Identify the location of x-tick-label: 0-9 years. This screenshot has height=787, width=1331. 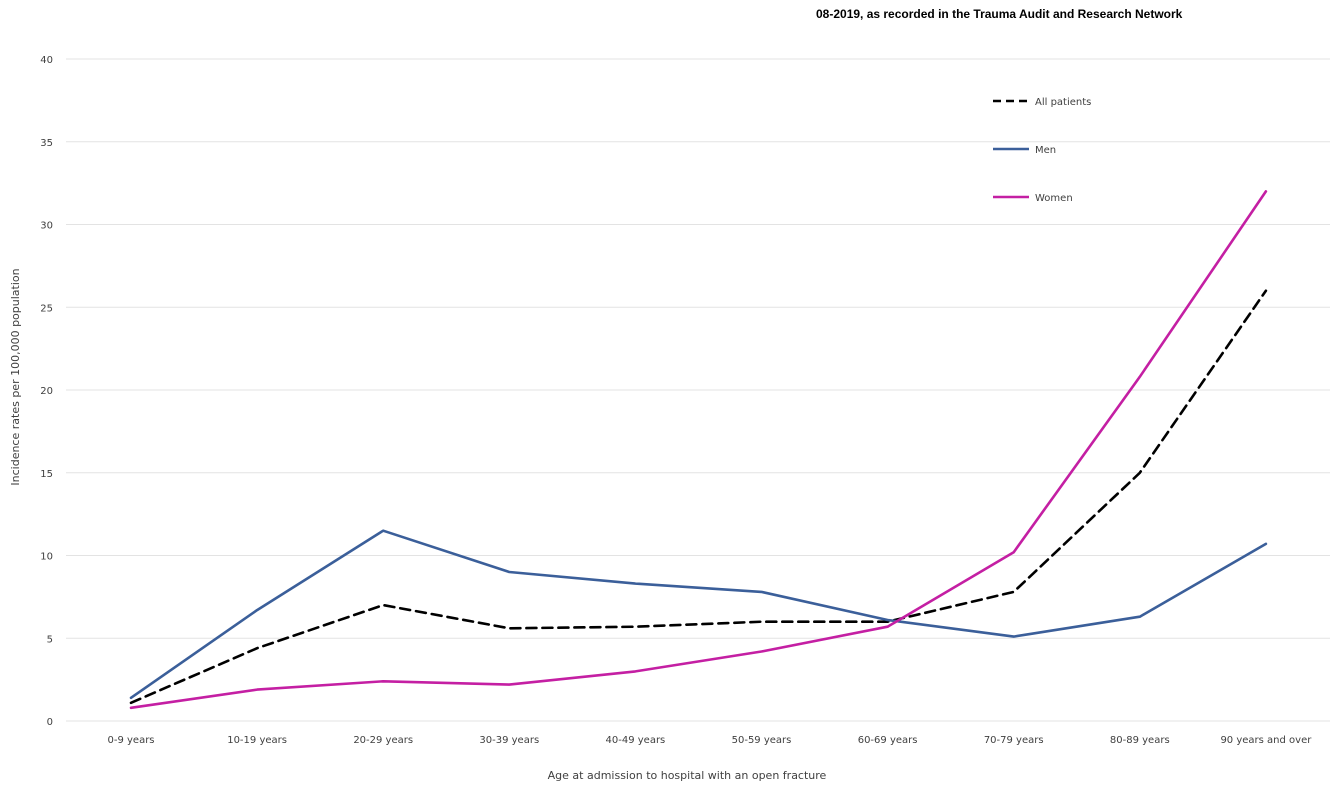
(130, 740).